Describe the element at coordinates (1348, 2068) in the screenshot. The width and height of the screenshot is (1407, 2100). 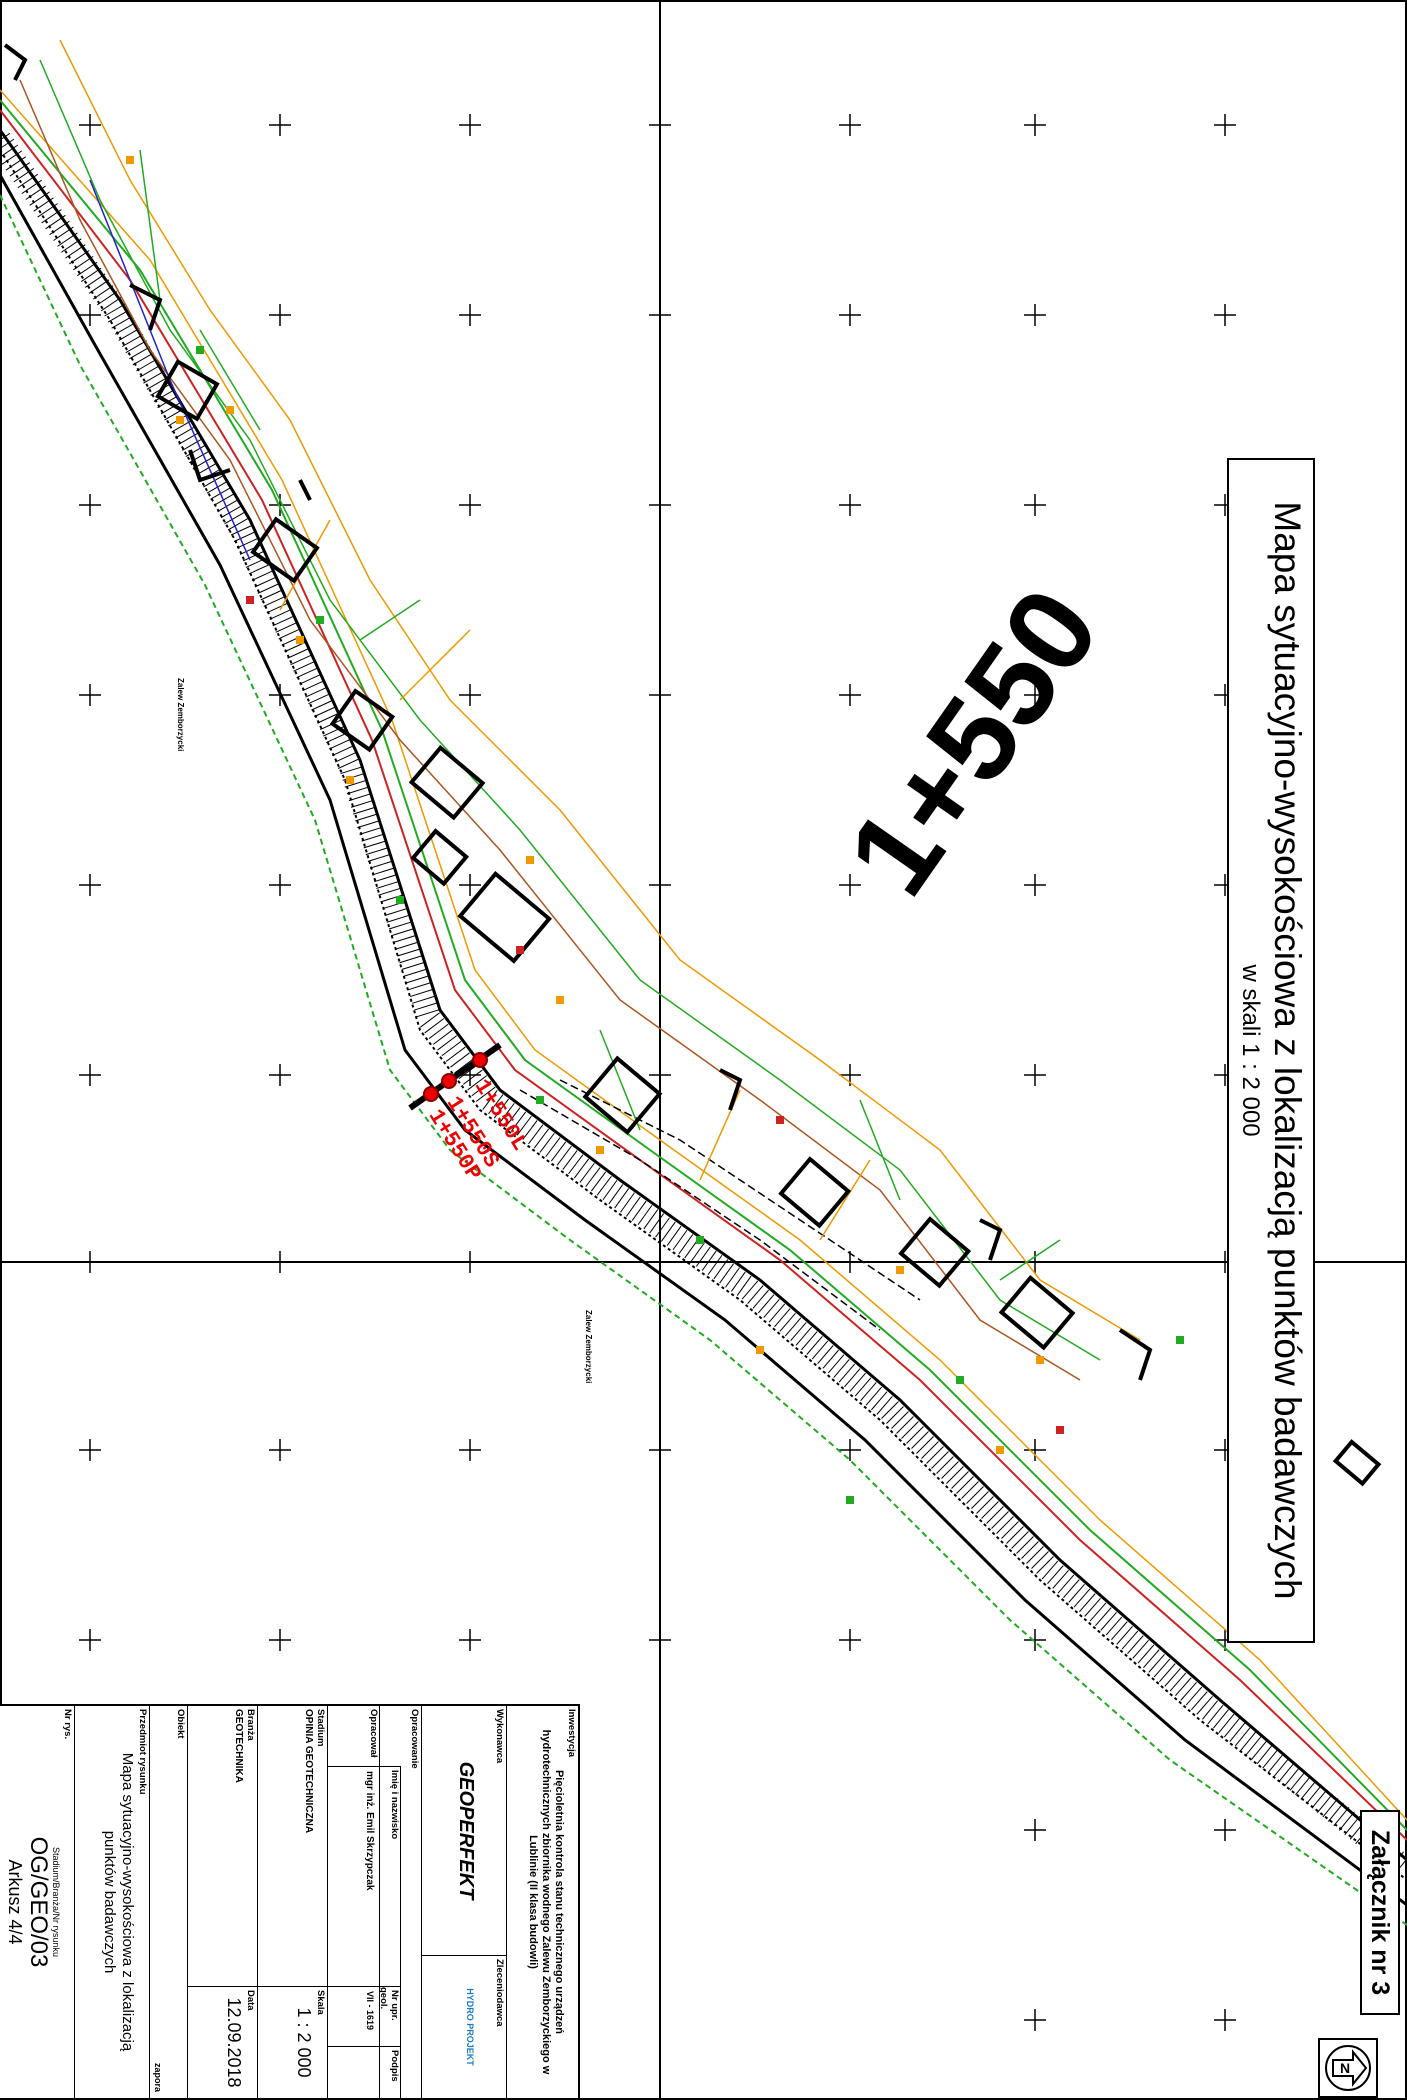
I see `north-arrow-icon: N` at that location.